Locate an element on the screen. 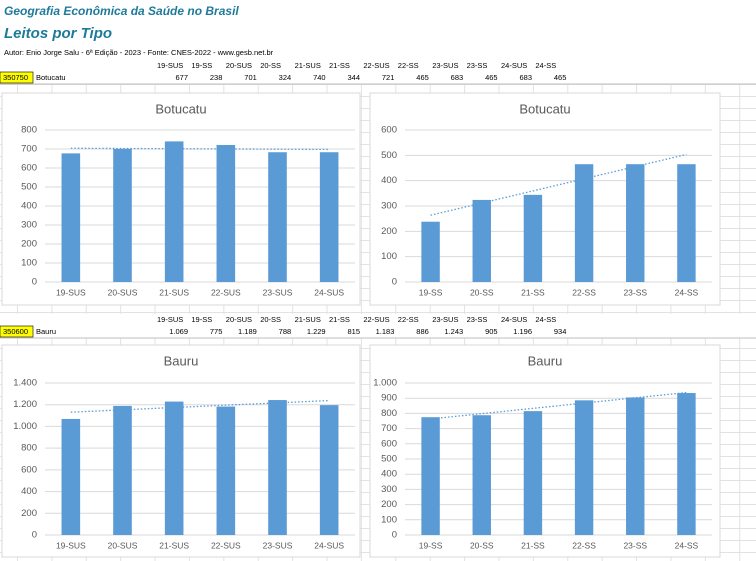 Image resolution: width=756 pixels, height=561 pixels. y-tick-label: 900 is located at coordinates (389, 398).